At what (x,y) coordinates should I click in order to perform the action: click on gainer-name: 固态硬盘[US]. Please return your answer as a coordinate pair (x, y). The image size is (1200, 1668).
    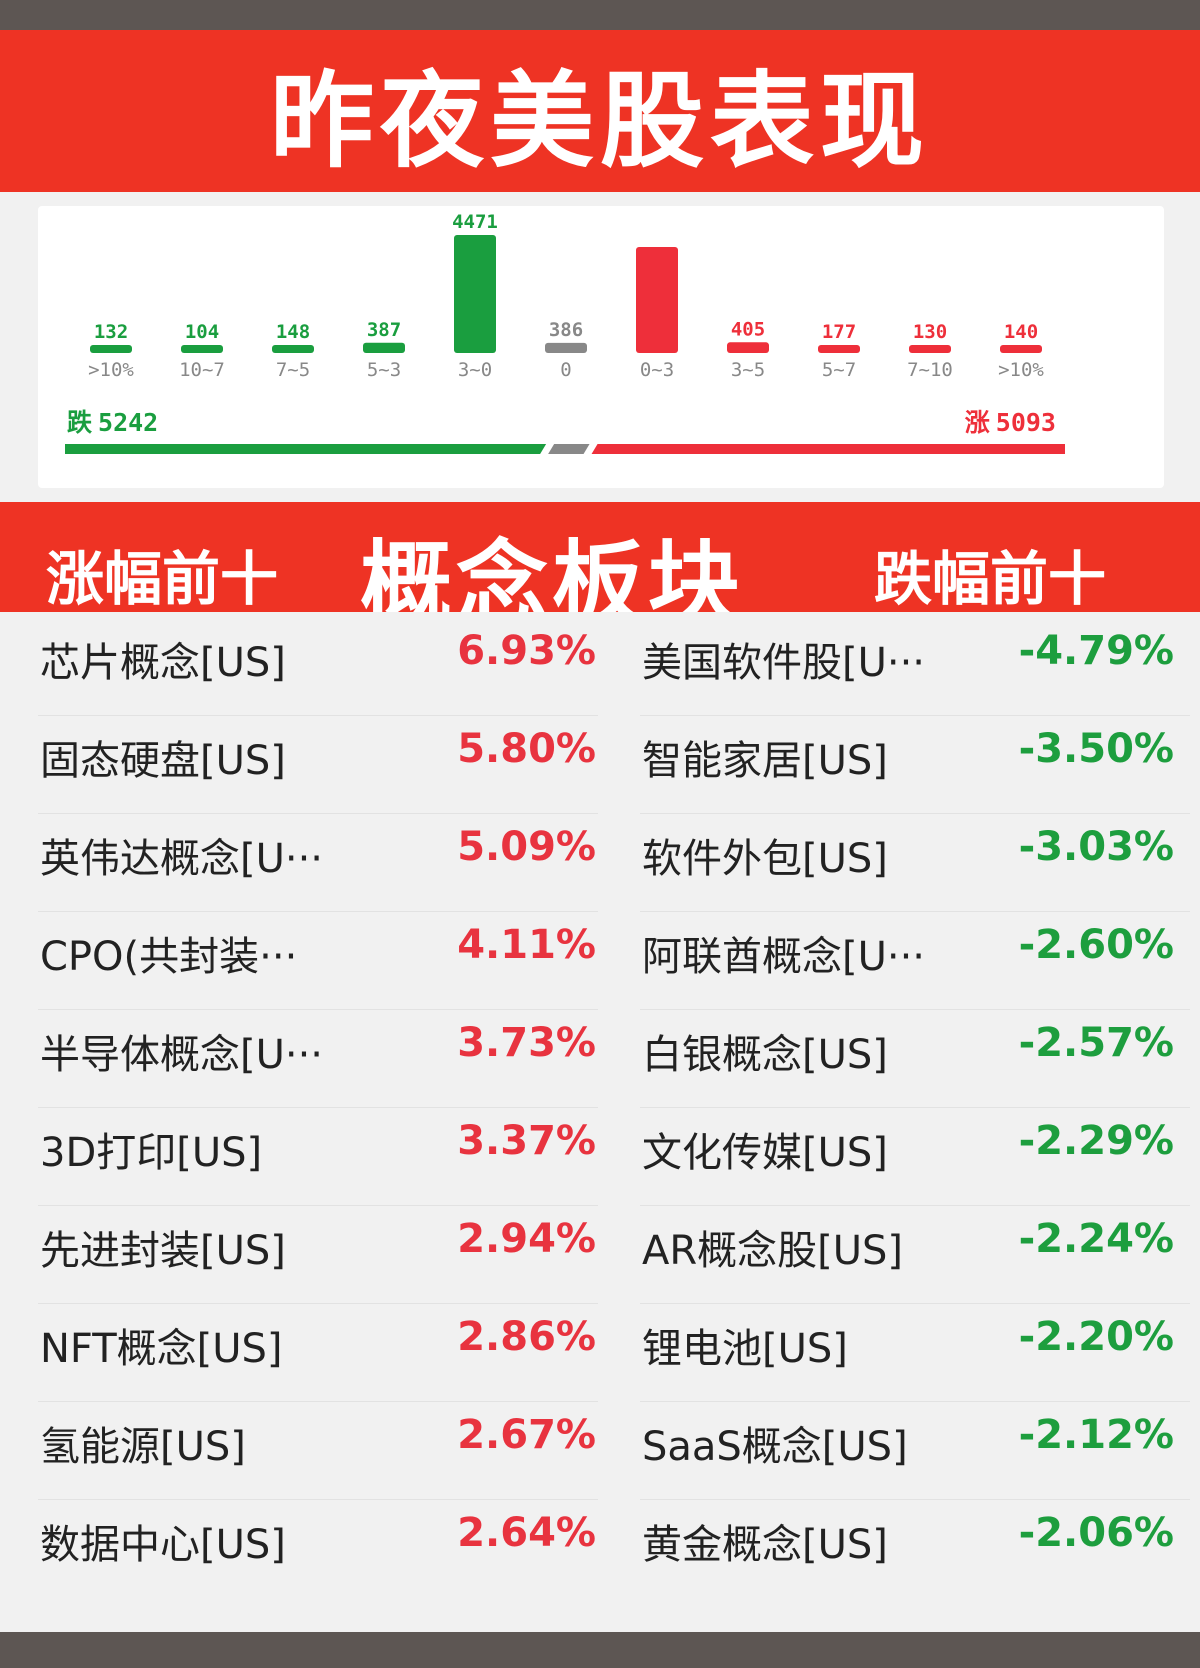
    Looking at the image, I should click on (163, 761).